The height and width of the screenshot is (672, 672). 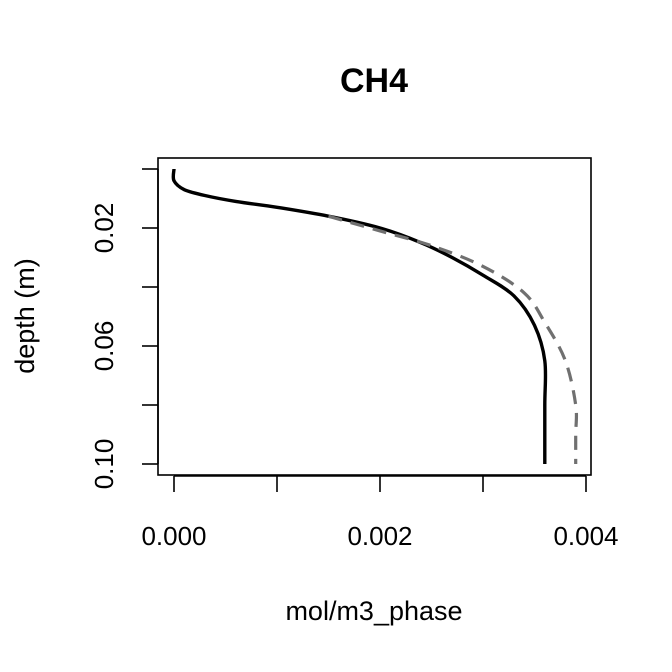 I want to click on x-axis: 0.000 0.002 0.004, so click(x=380, y=513).